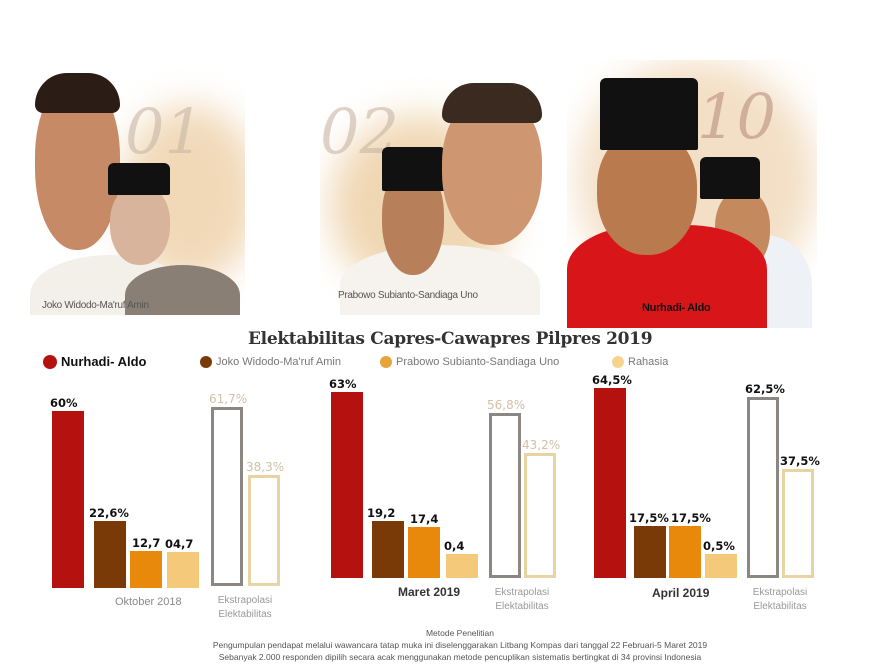 The height and width of the screenshot is (664, 877). Describe the element at coordinates (104, 361) in the screenshot. I see `legend-label: Nurhadi- Aldo` at that location.